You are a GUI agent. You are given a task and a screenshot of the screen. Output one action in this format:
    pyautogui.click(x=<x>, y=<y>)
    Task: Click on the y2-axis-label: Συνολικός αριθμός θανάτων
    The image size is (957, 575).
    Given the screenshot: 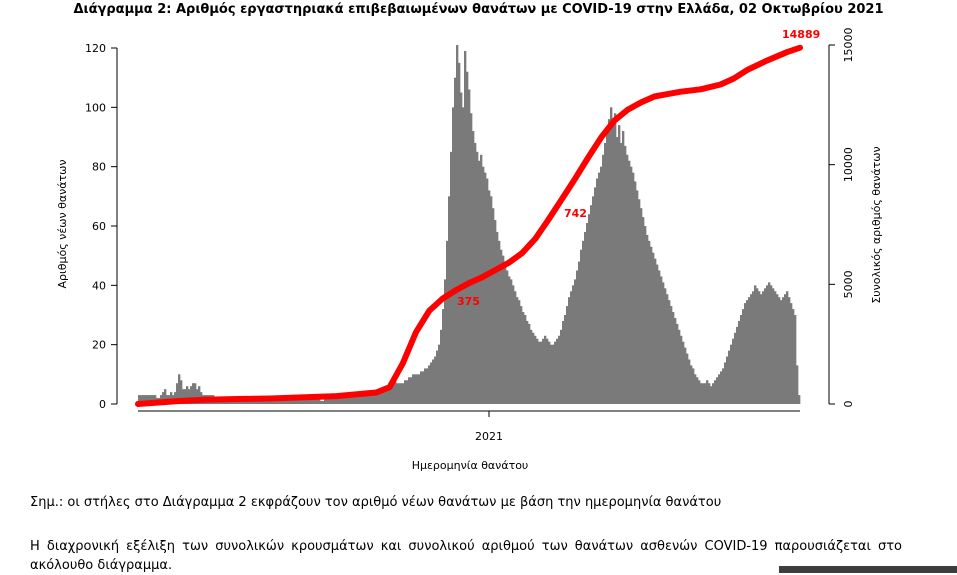 What is the action you would take?
    pyautogui.click(x=876, y=224)
    